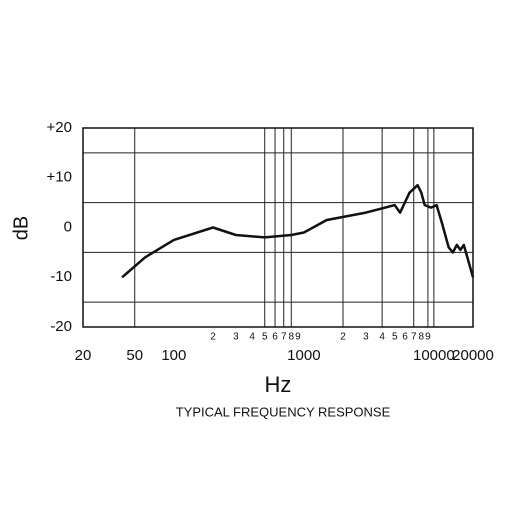  What do you see at coordinates (303, 355) in the screenshot?
I see `x-tick-label: 1000` at bounding box center [303, 355].